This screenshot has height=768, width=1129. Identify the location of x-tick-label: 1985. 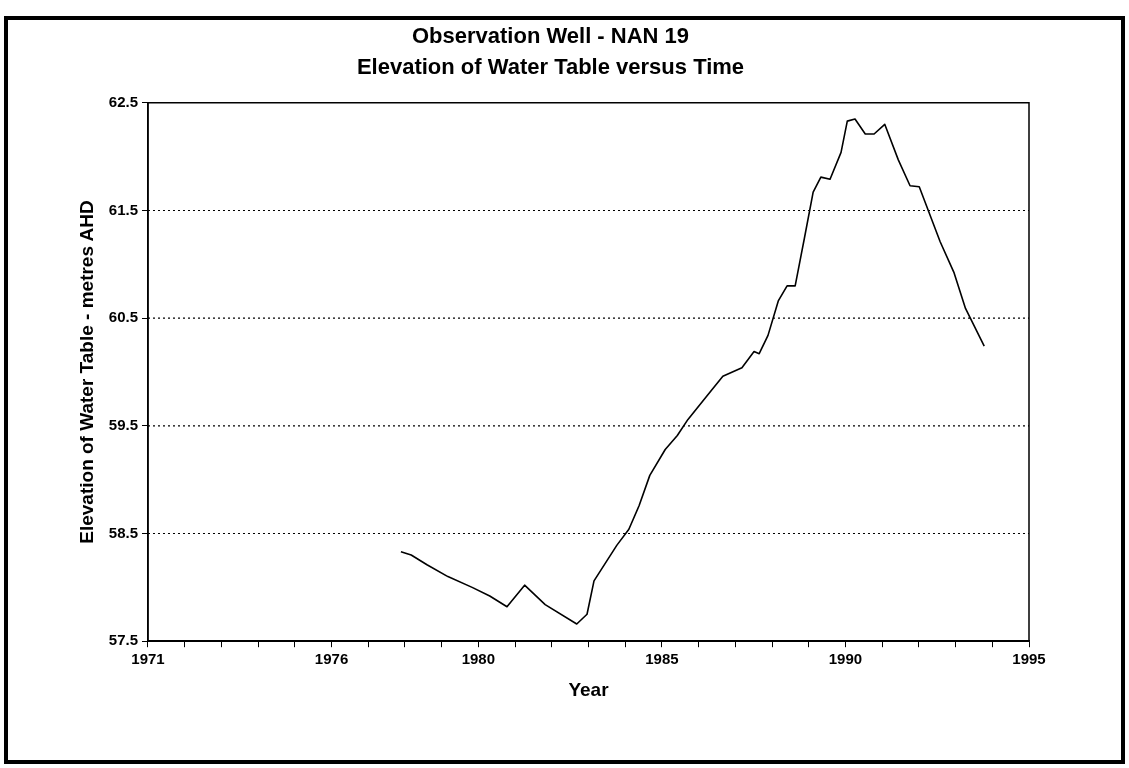
(662, 659).